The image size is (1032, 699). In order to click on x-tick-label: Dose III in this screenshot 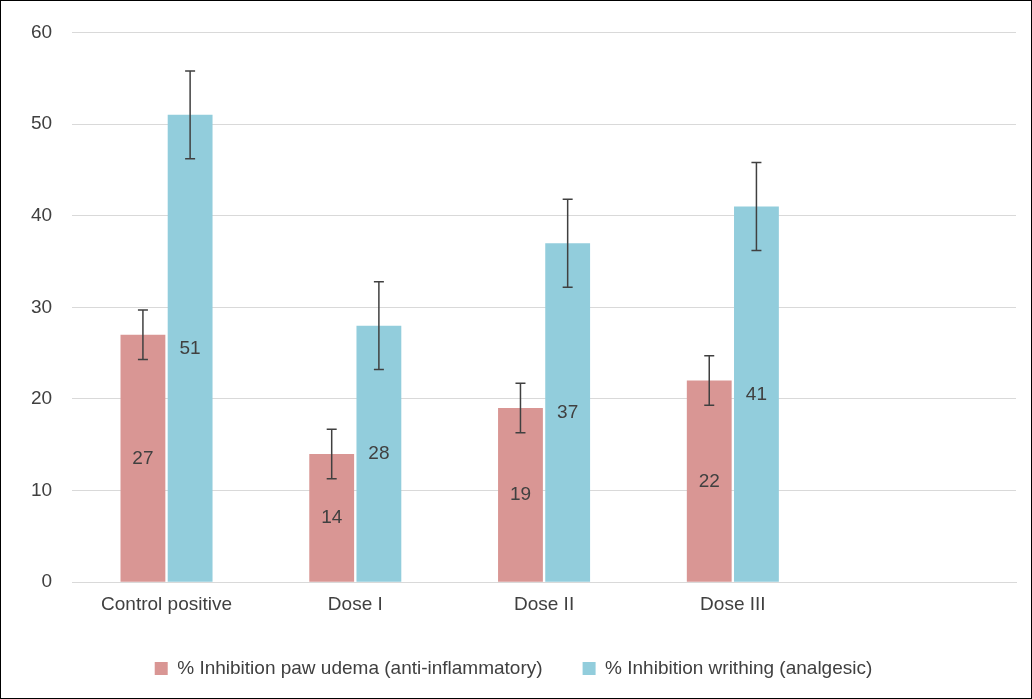, I will do `click(733, 603)`.